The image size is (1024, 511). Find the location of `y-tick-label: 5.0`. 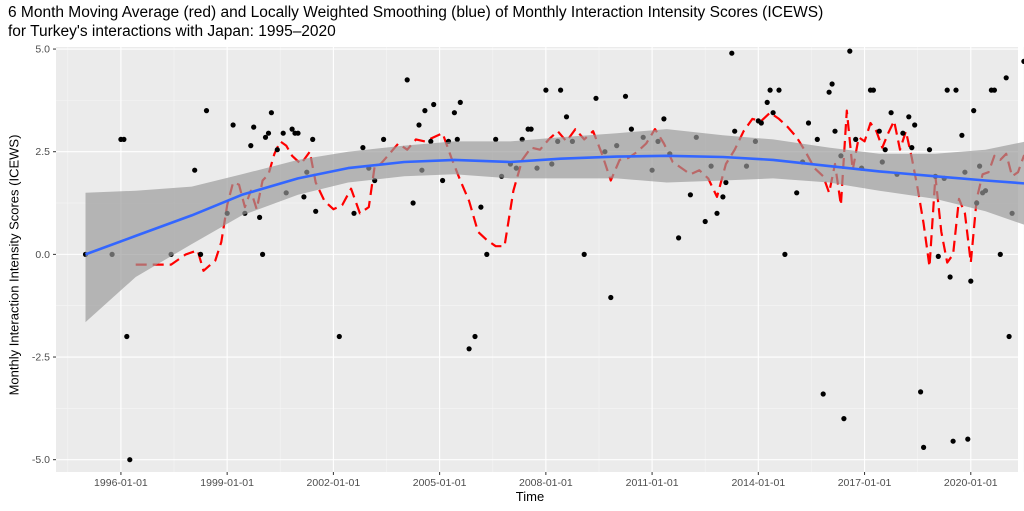

y-tick-label: 5.0 is located at coordinates (42, 50).